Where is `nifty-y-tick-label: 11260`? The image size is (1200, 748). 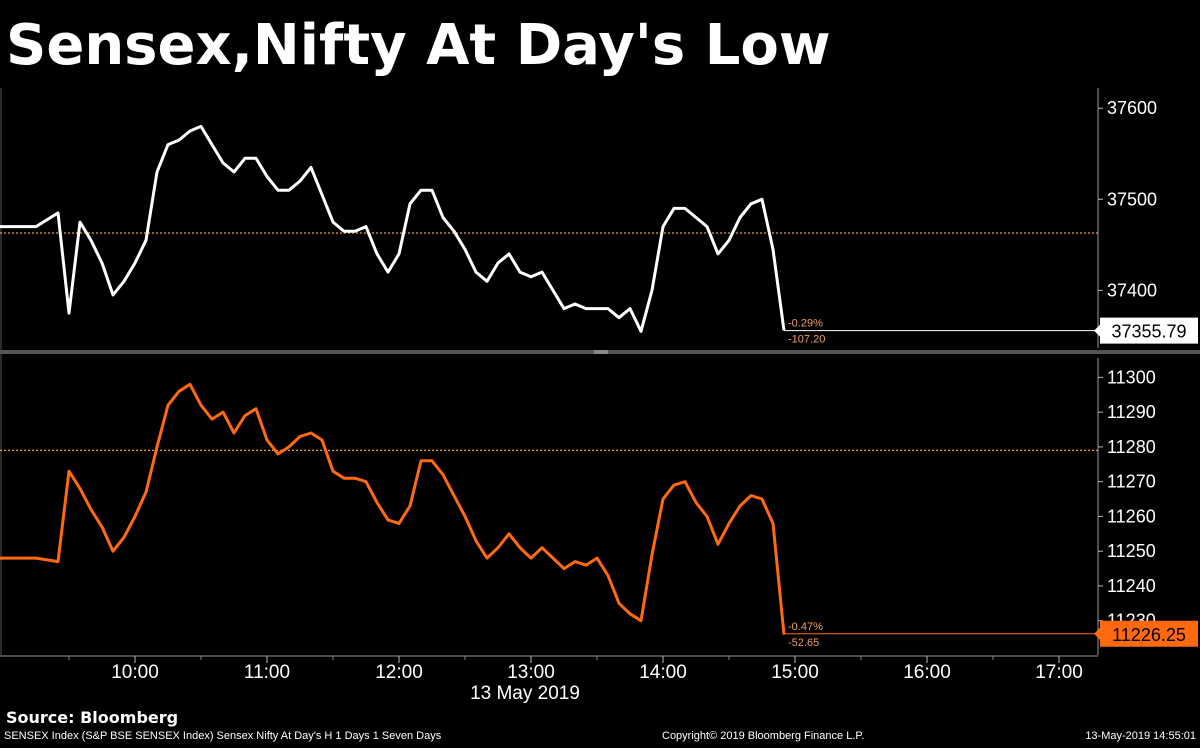 nifty-y-tick-label: 11260 is located at coordinates (1131, 516).